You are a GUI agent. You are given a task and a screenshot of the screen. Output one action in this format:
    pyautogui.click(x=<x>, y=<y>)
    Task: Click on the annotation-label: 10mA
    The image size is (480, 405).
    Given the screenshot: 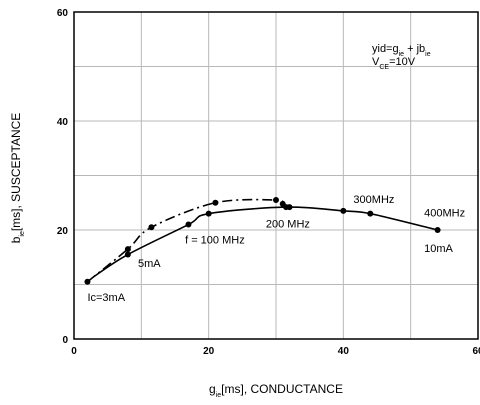 What is the action you would take?
    pyautogui.click(x=438, y=249)
    